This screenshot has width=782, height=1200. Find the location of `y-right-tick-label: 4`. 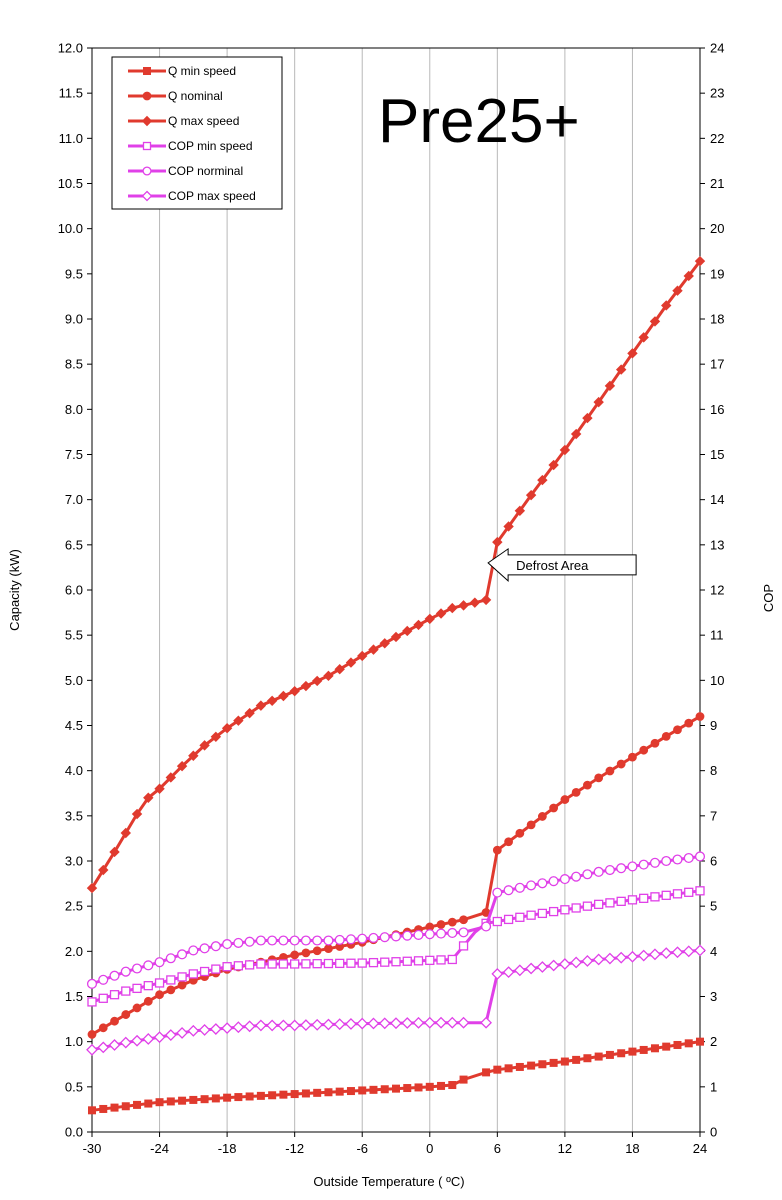

y-right-tick-label: 4 is located at coordinates (713, 951).